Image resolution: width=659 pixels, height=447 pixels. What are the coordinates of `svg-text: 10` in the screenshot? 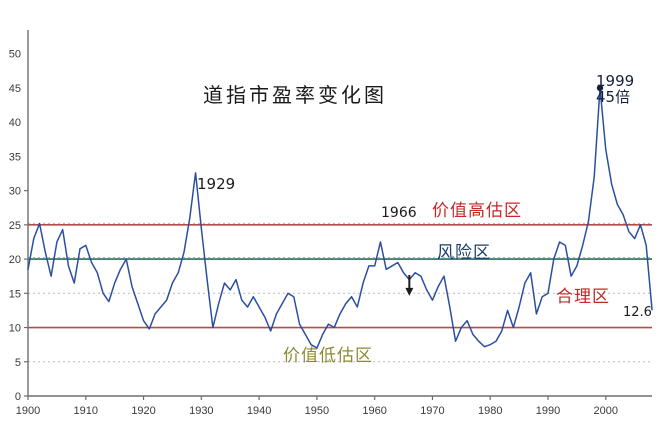 It's located at (15, 329).